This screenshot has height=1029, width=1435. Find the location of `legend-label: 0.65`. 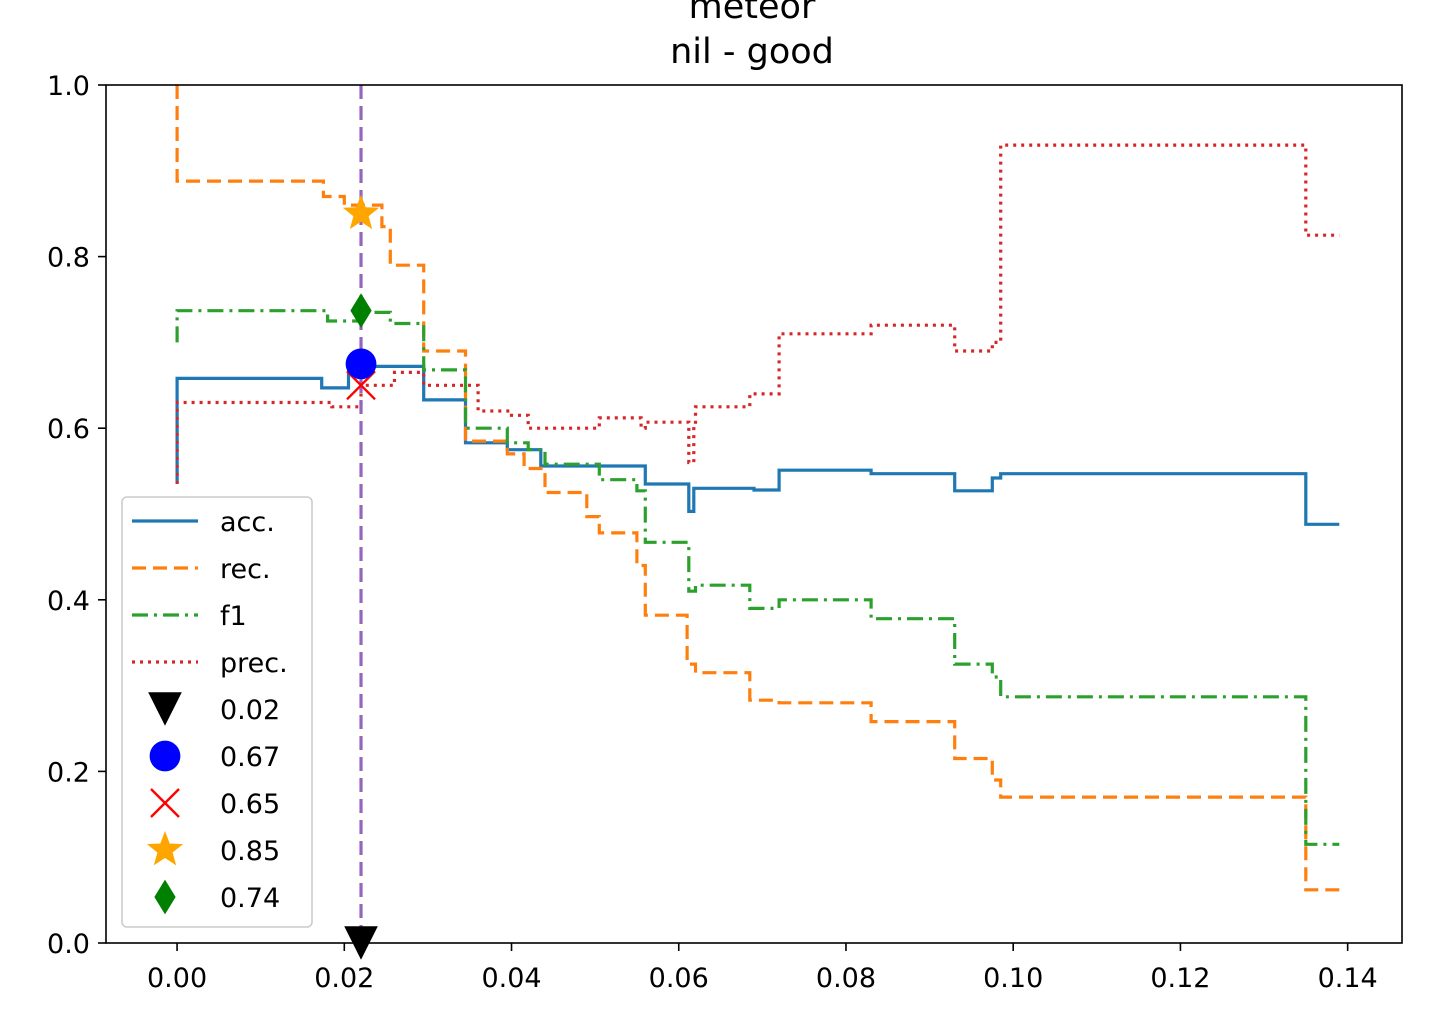

legend-label: 0.65 is located at coordinates (250, 804).